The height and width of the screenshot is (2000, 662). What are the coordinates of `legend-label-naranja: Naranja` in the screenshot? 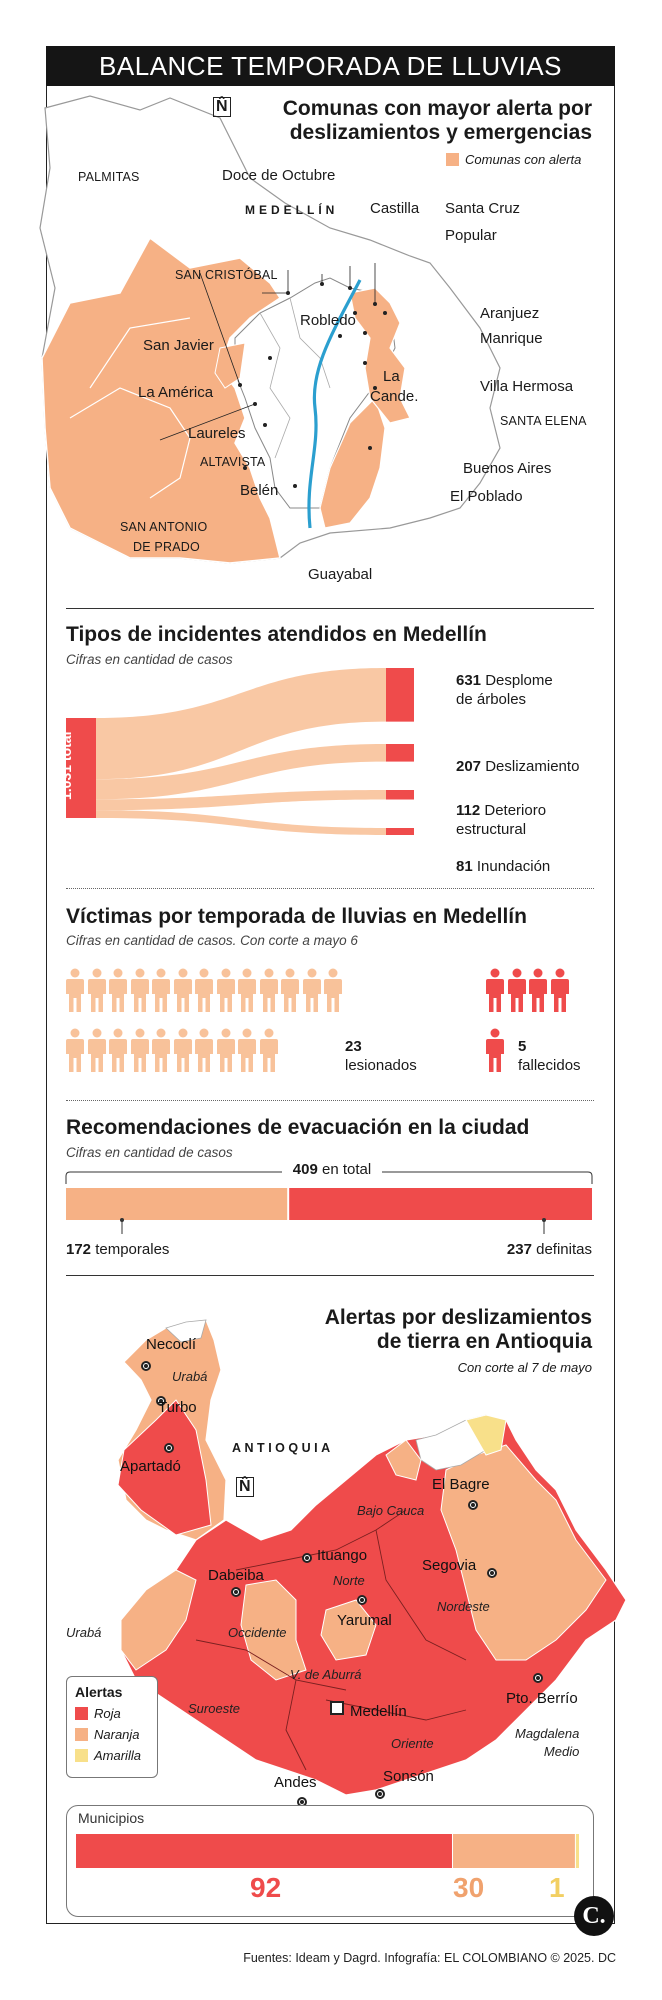 It's located at (117, 1734).